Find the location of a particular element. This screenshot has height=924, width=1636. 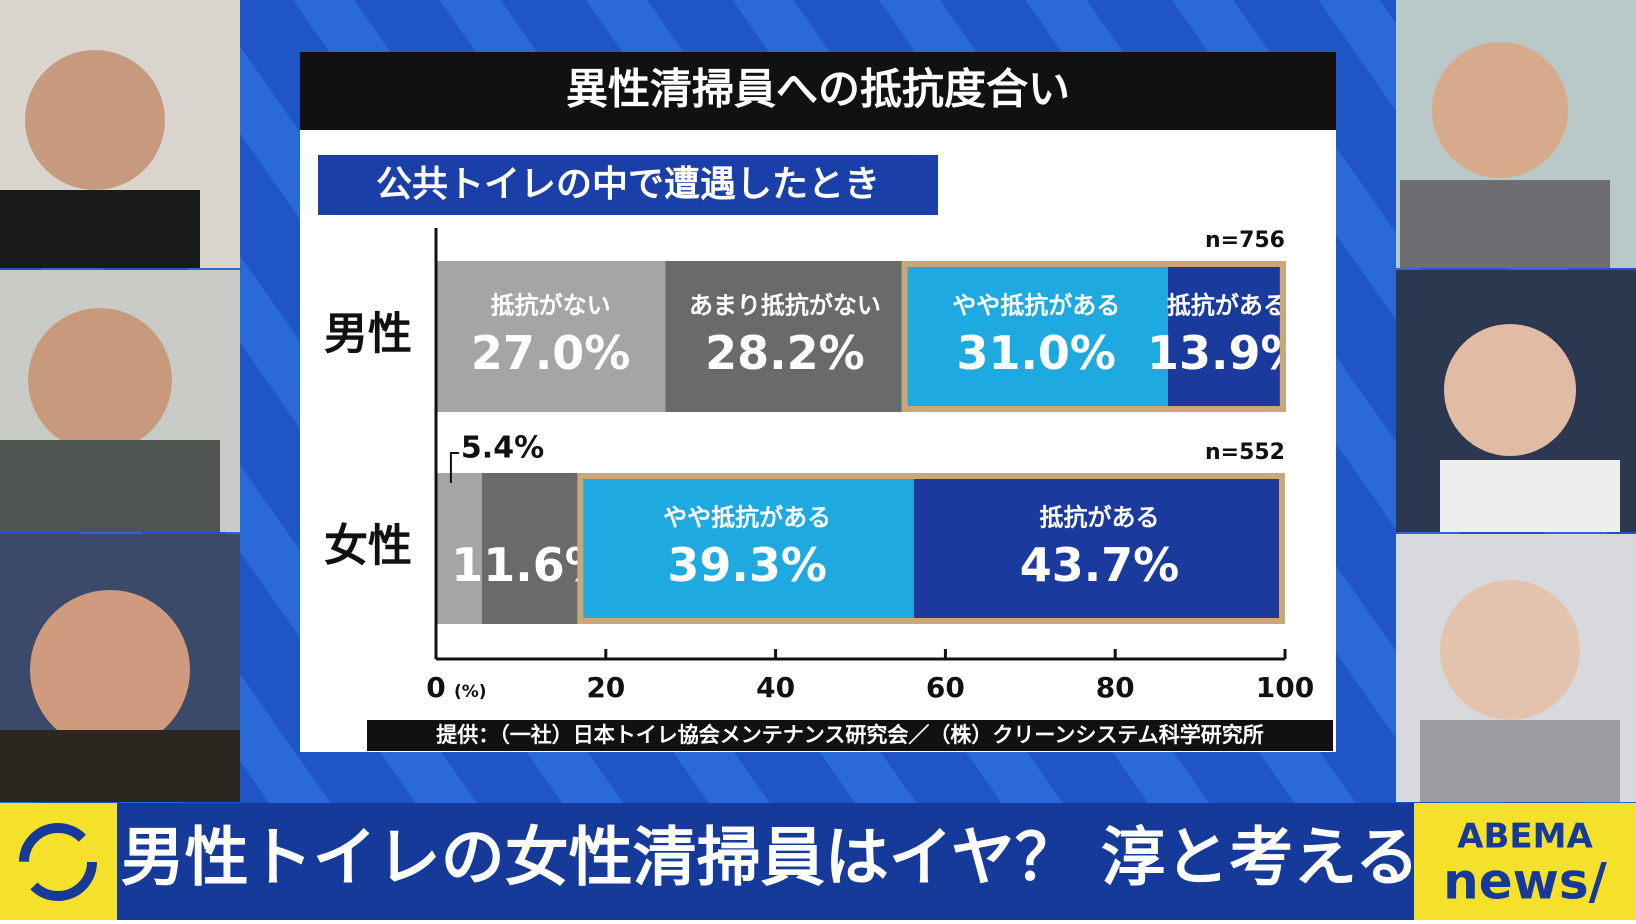

x-tick-label: 80 is located at coordinates (1115, 687).